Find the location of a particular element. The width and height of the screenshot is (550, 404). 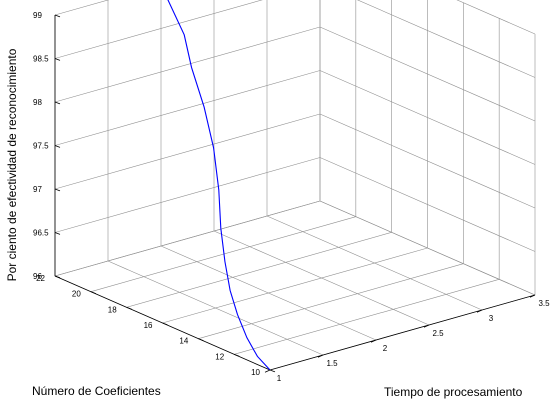

y-tick-label: 12 is located at coordinates (219, 356).